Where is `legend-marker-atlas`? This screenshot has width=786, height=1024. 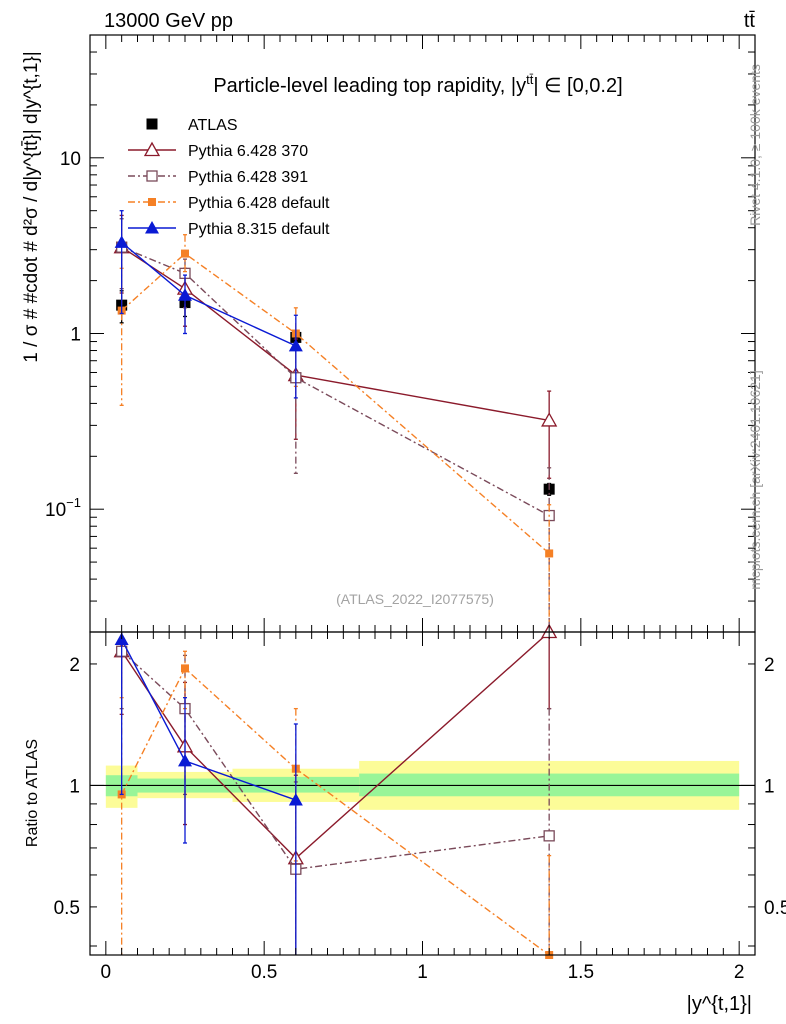
legend-marker-atlas is located at coordinates (152, 124).